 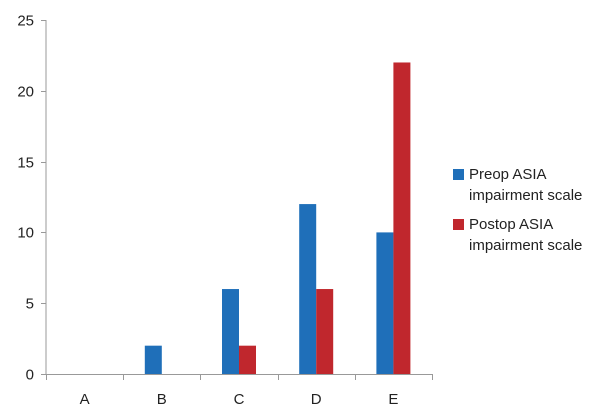 I want to click on y-tick-label: 10, so click(x=25, y=233).